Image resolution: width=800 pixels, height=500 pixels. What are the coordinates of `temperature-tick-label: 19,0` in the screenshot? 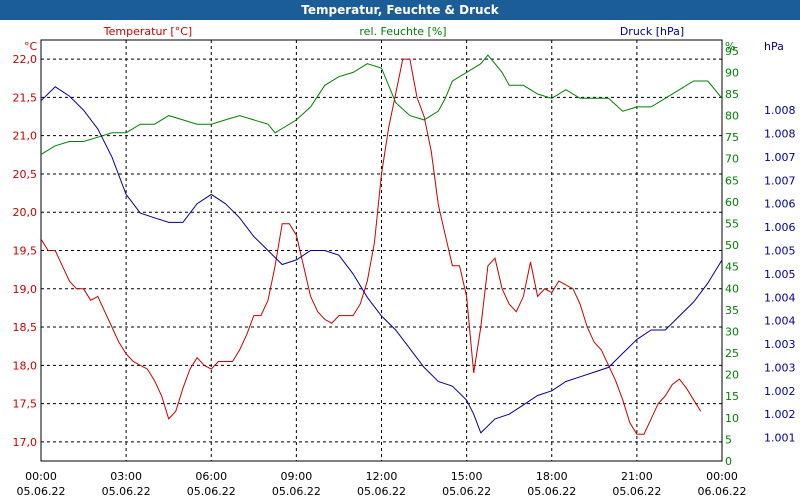 It's located at (25, 289).